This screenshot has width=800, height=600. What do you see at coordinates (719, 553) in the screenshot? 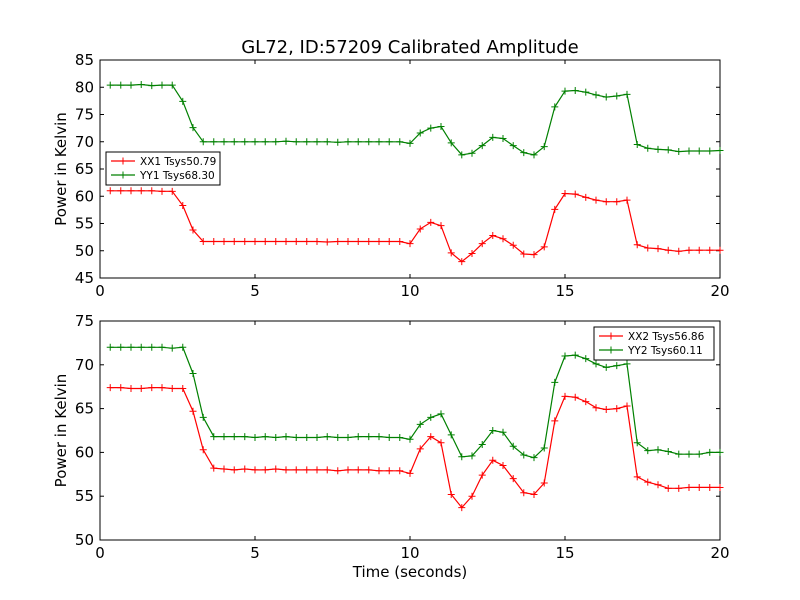
I see `x-tick-label: 20` at bounding box center [719, 553].